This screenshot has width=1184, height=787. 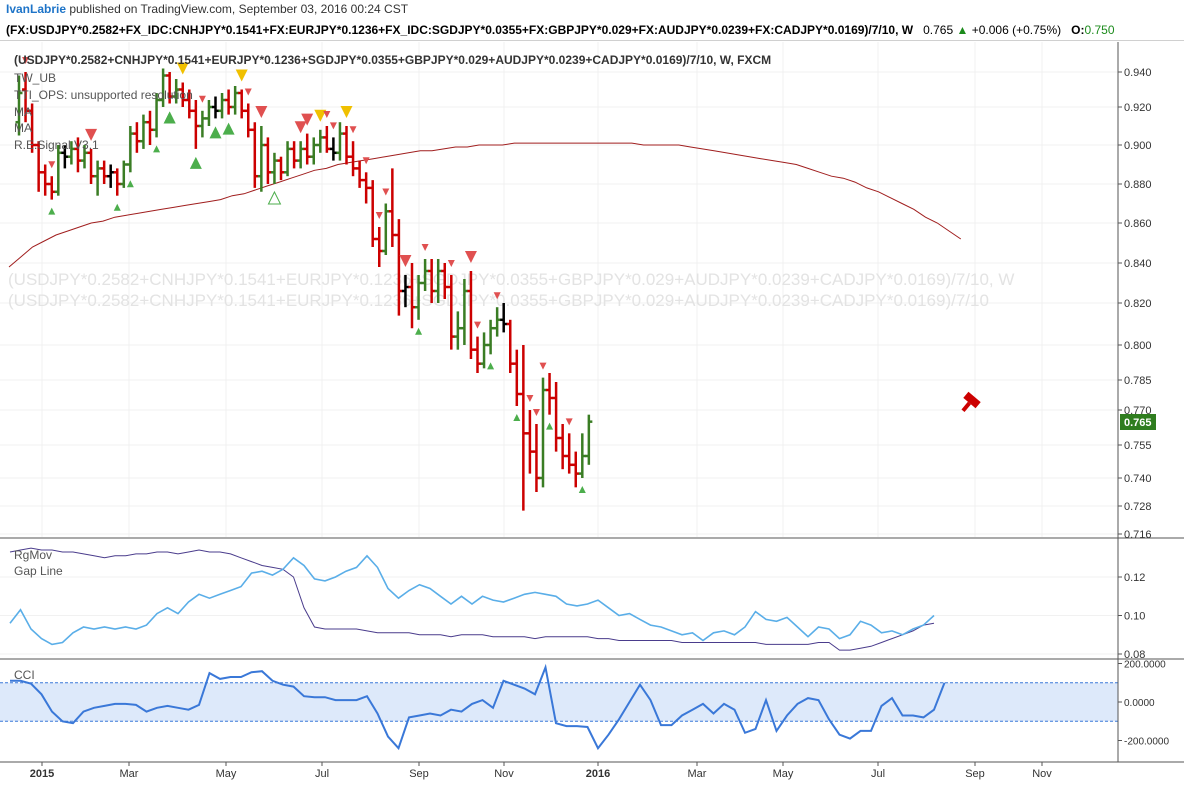 What do you see at coordinates (559, 702) in the screenshot?
I see `cci-band` at bounding box center [559, 702].